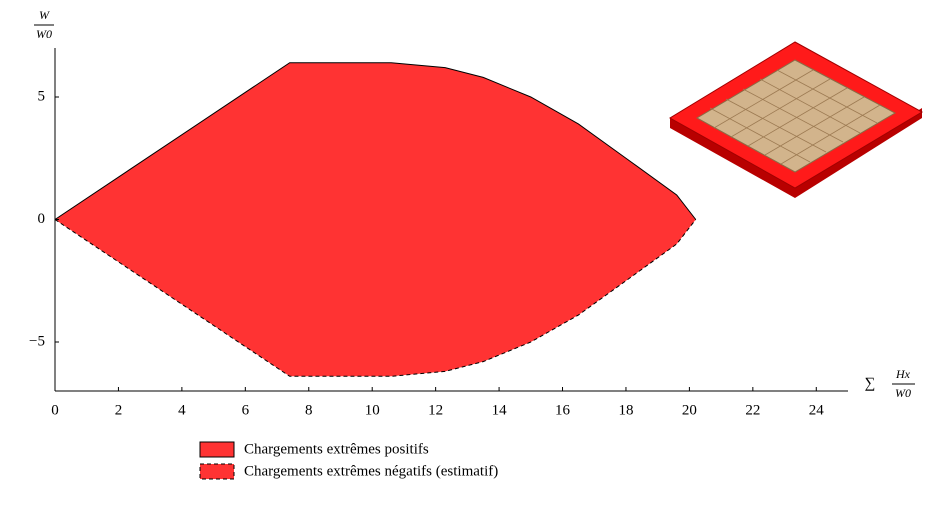  What do you see at coordinates (903, 374) in the screenshot?
I see `x-label-num: Hx` at bounding box center [903, 374].